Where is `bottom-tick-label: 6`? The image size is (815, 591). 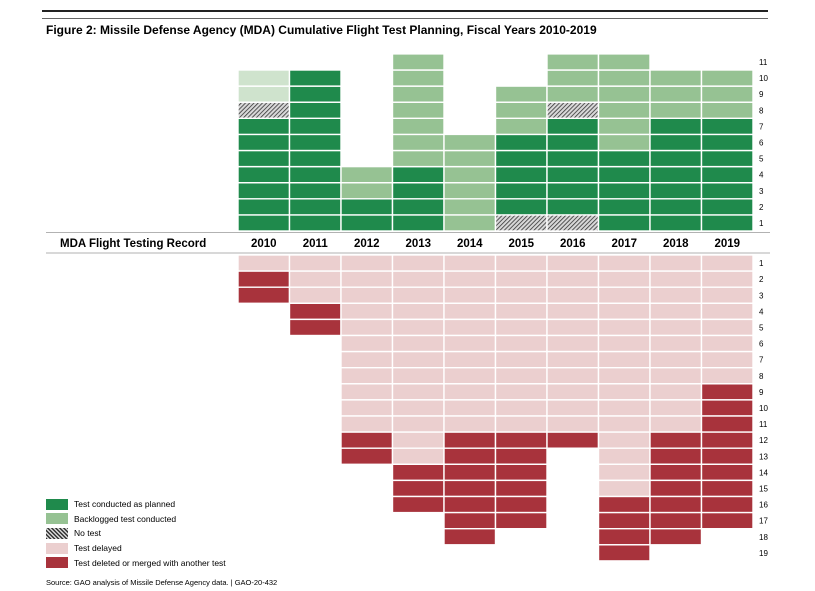
bottom-tick-label: 6 is located at coordinates (761, 344).